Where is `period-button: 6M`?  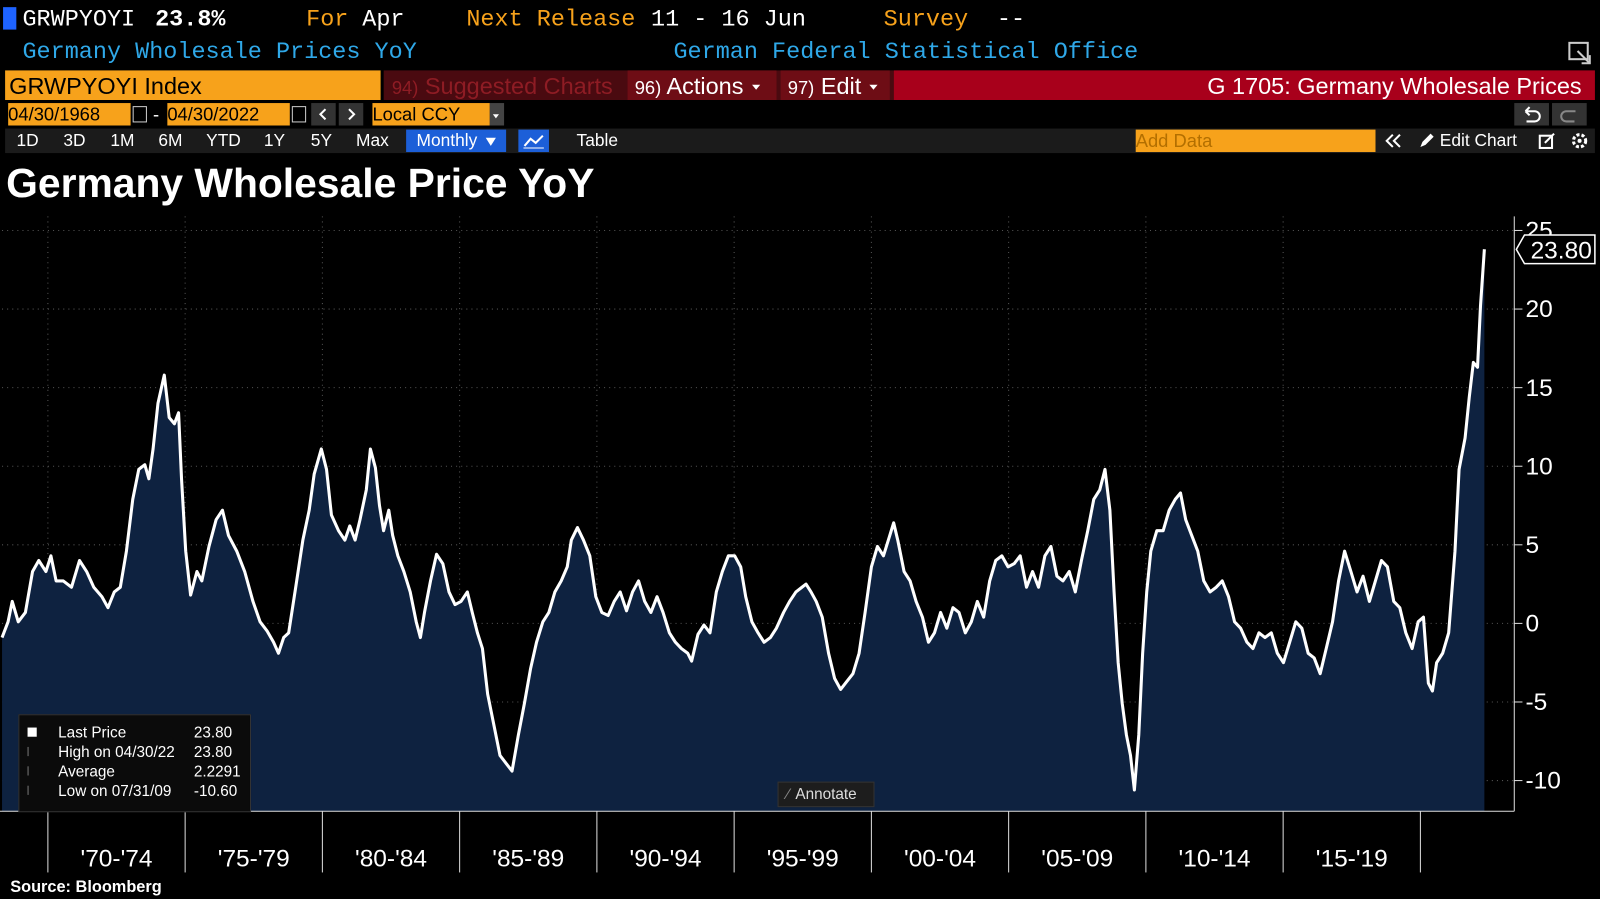
period-button: 6M is located at coordinates (170, 140).